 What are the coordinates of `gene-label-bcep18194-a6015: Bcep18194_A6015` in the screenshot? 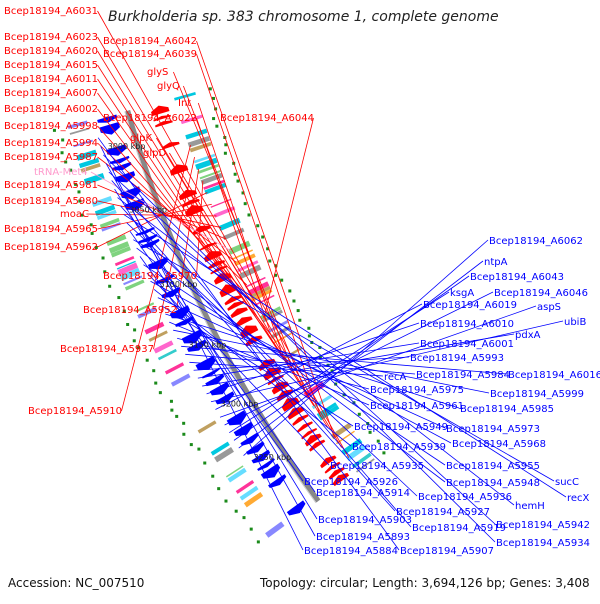 It's located at (51, 65).